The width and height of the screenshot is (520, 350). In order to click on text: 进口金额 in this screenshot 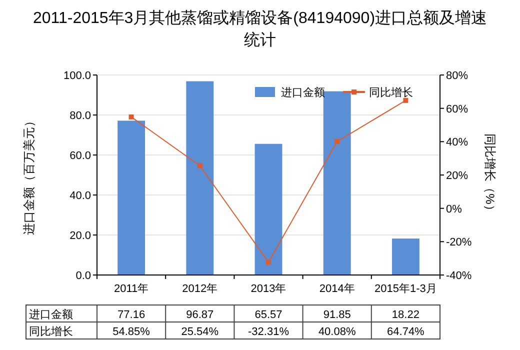, I will do `click(51, 315)`.